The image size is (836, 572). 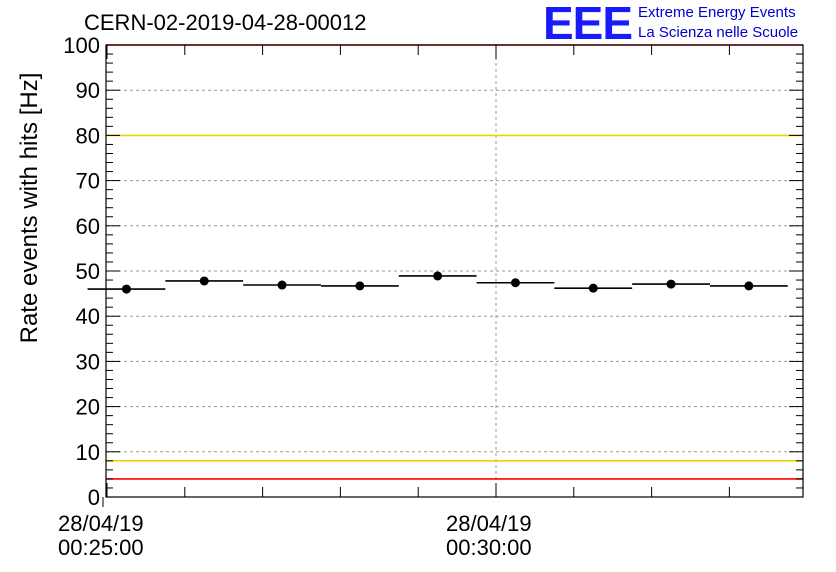 I want to click on x-tick-label-1: 28/04/19 00:30:00, so click(x=489, y=536).